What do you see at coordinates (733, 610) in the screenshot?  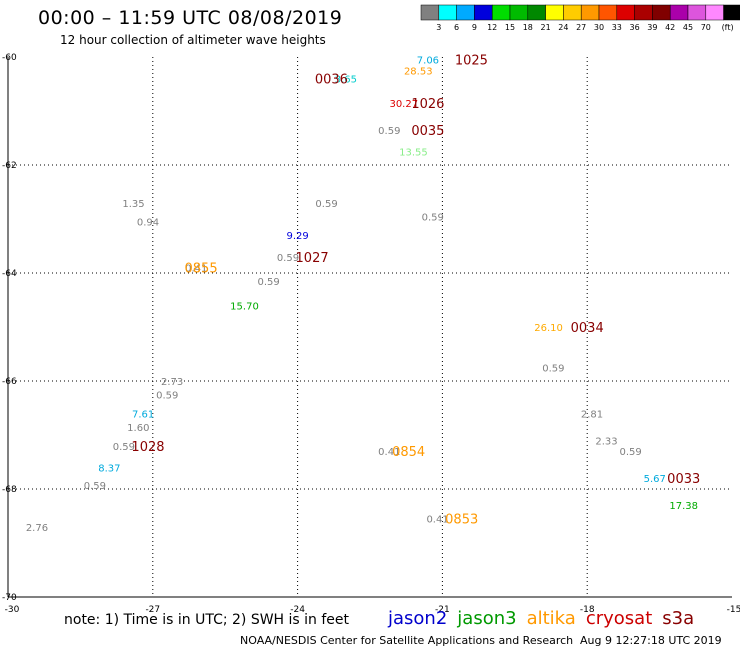 I see `x-tick-label: -15` at bounding box center [733, 610].